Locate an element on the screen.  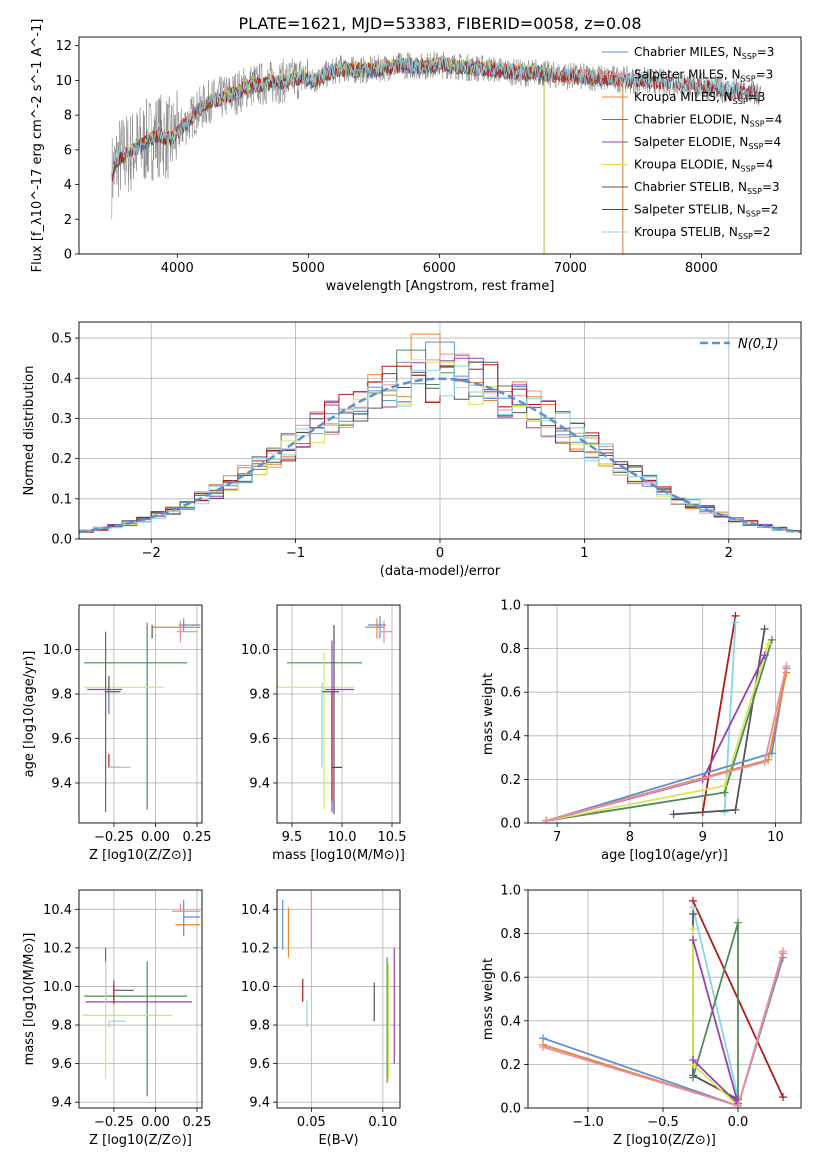
x-tick-label: 0.05 is located at coordinates (311, 1122).